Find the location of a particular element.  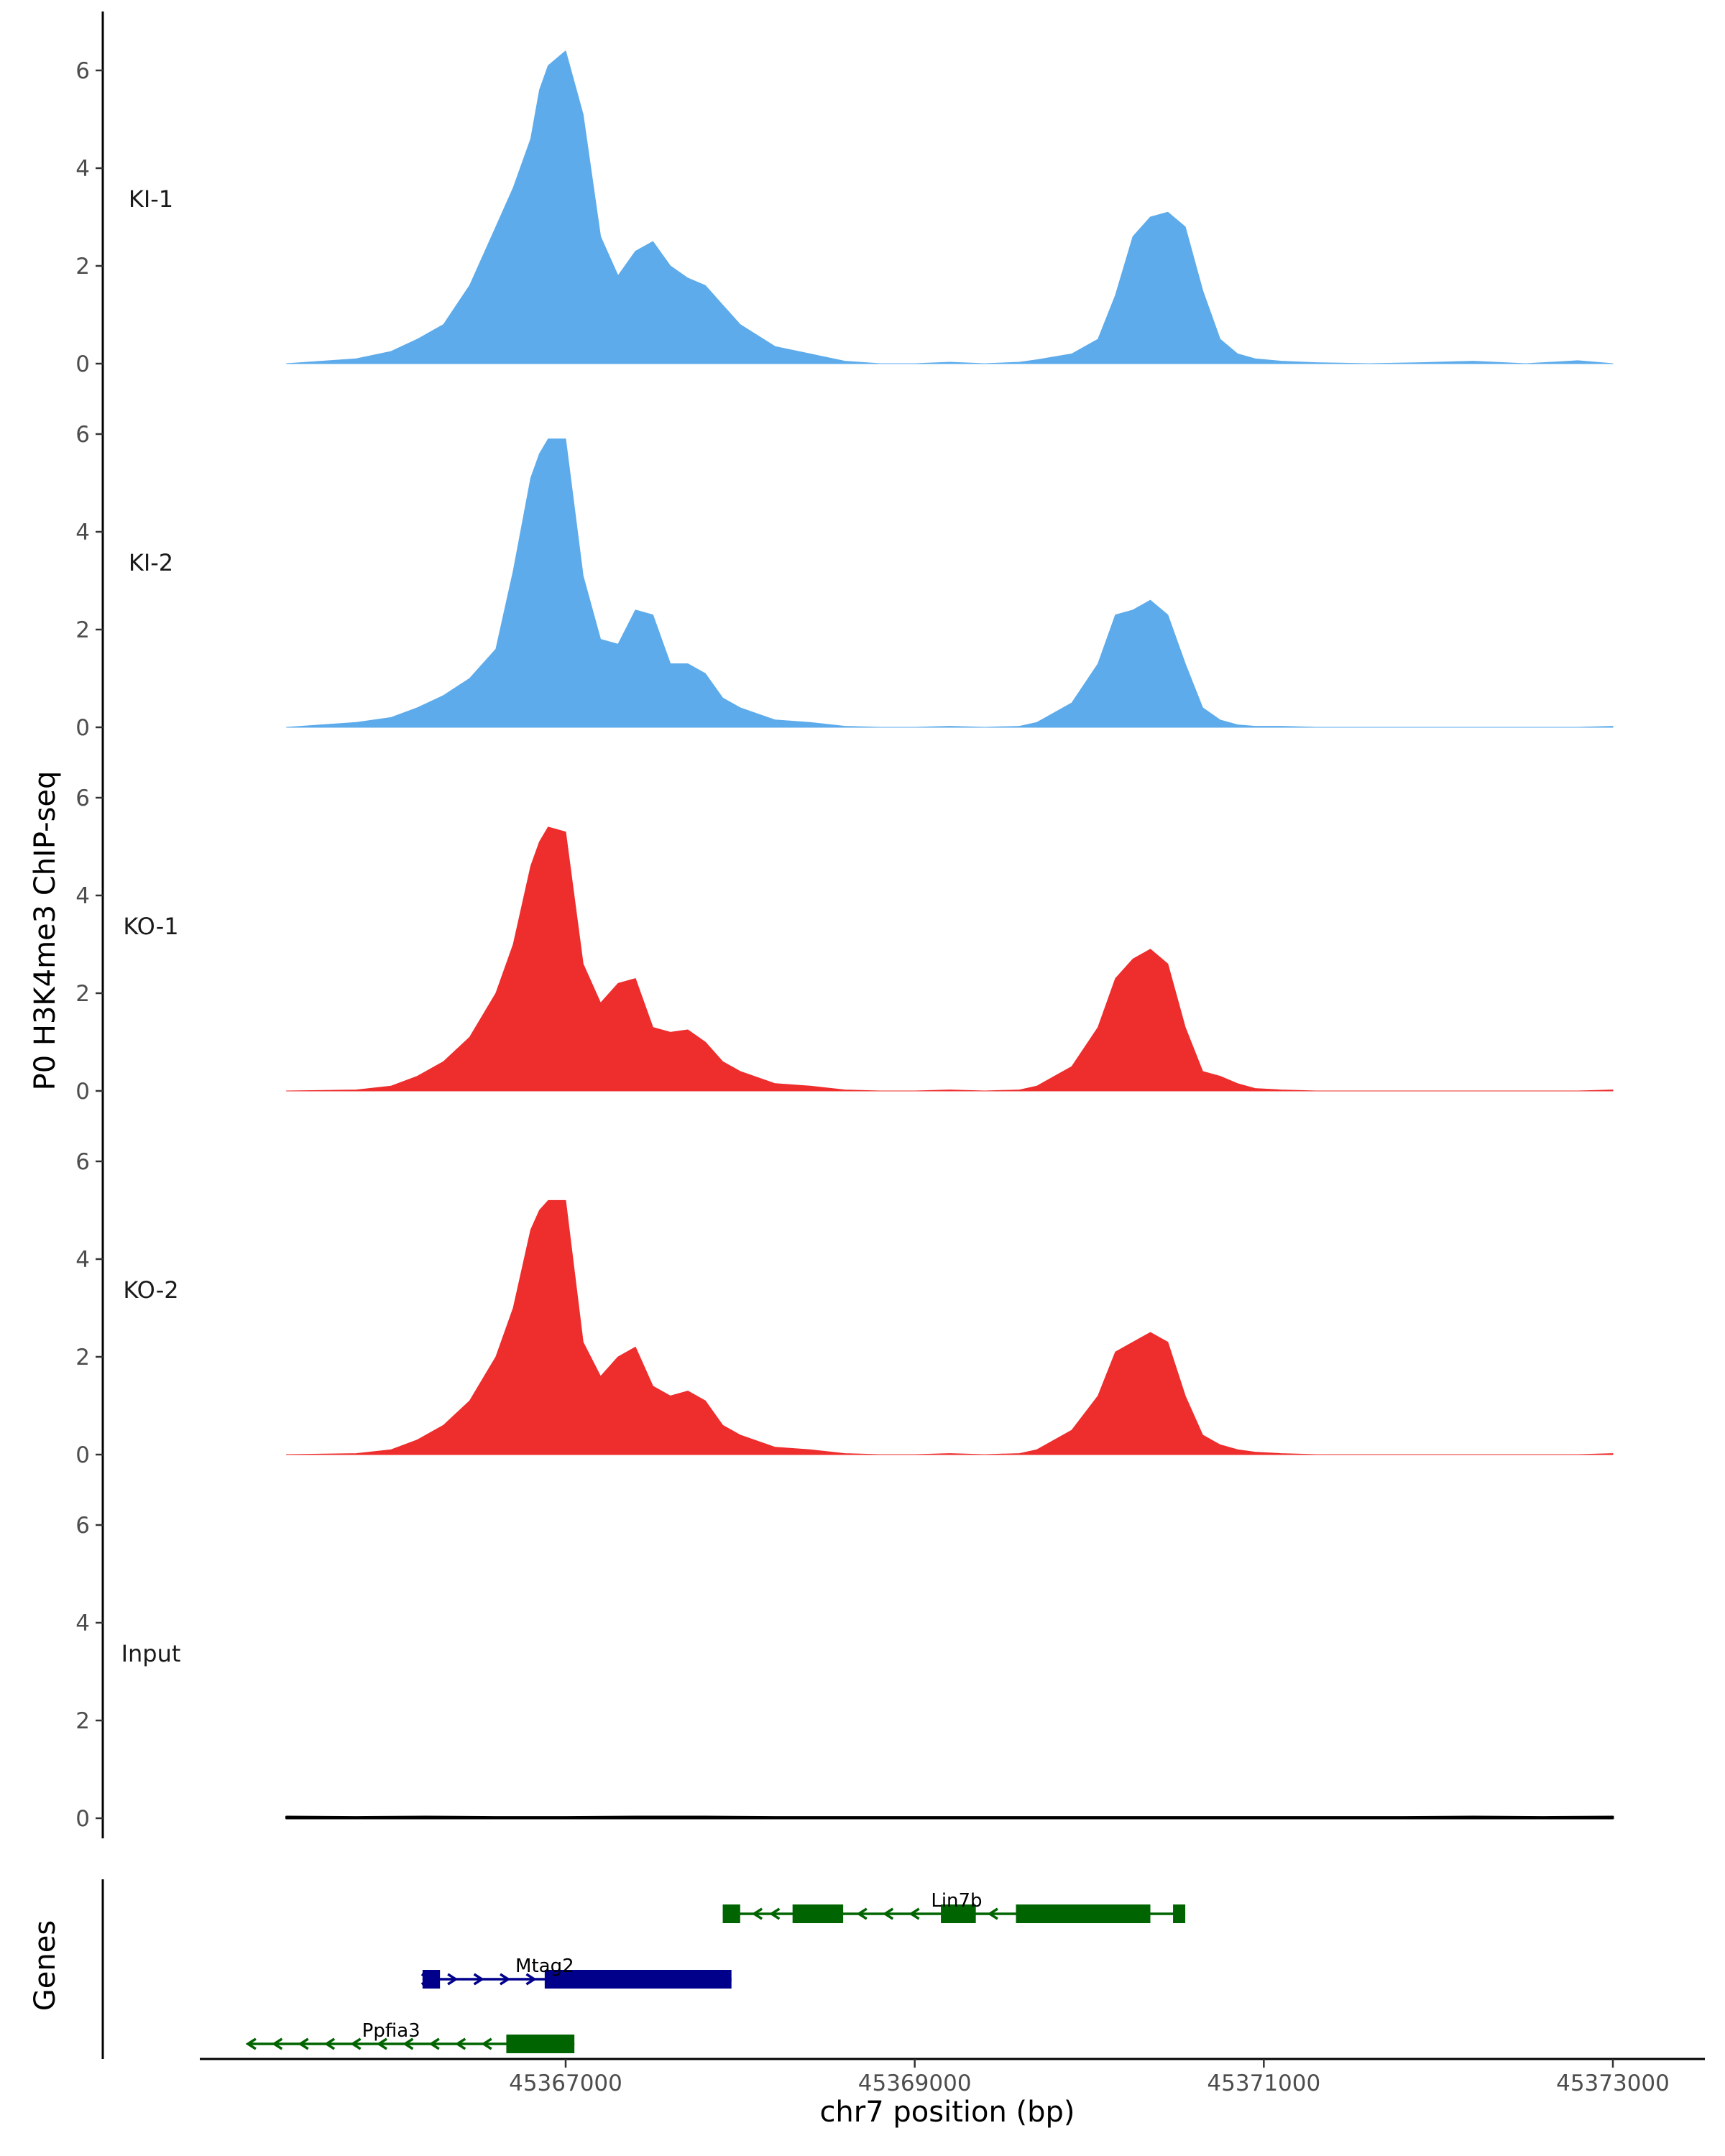

track-label: KO-1 is located at coordinates (150, 927).